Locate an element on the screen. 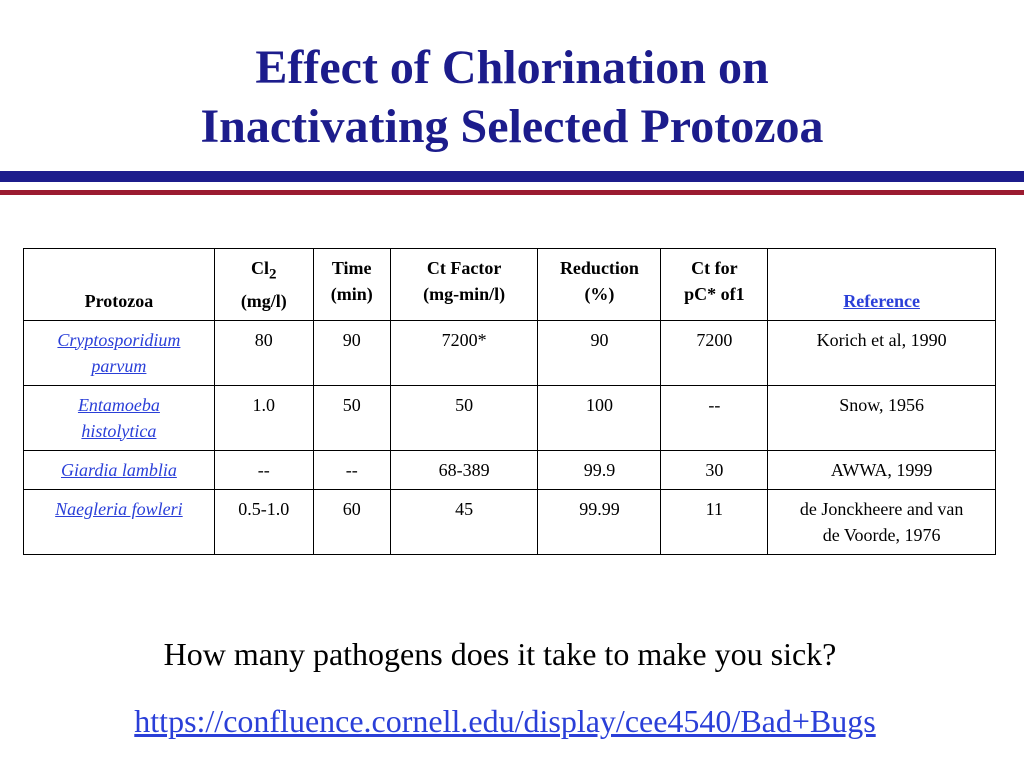 This screenshot has height=768, width=1024. protozoa-link-entamoeba: Entamoeba histolytica is located at coordinates (119, 418).